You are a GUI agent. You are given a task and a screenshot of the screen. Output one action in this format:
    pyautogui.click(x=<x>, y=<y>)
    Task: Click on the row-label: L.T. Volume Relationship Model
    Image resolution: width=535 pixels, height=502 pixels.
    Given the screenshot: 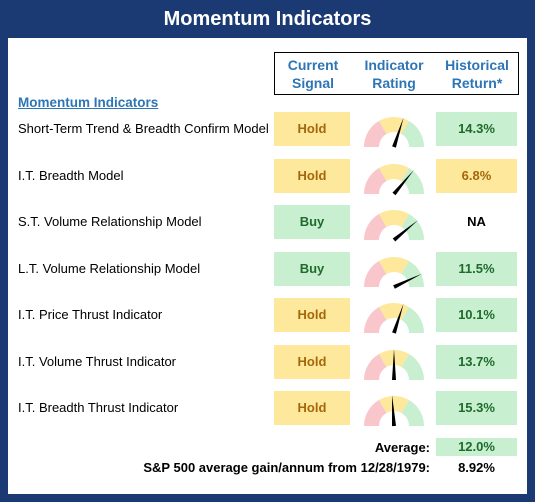 What is the action you would take?
    pyautogui.click(x=109, y=268)
    